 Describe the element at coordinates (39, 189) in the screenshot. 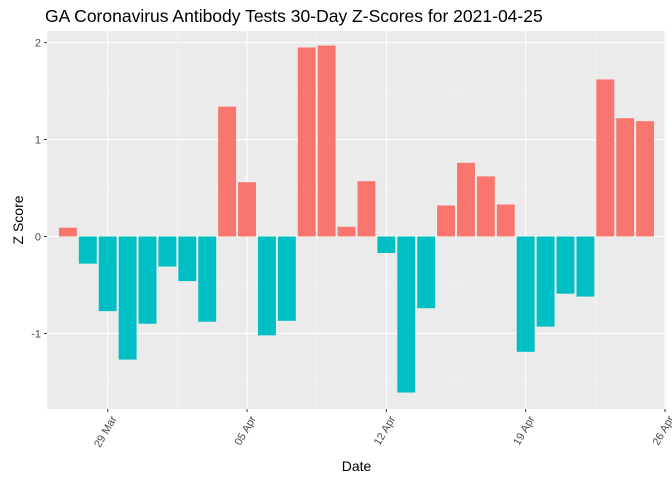

I see `y-axis: -1 0 1 2` at that location.